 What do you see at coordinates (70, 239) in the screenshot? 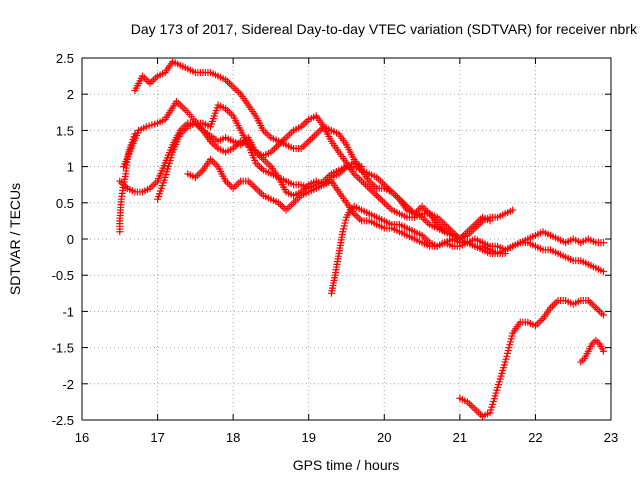
I see `y-tick-label: 0` at bounding box center [70, 239].